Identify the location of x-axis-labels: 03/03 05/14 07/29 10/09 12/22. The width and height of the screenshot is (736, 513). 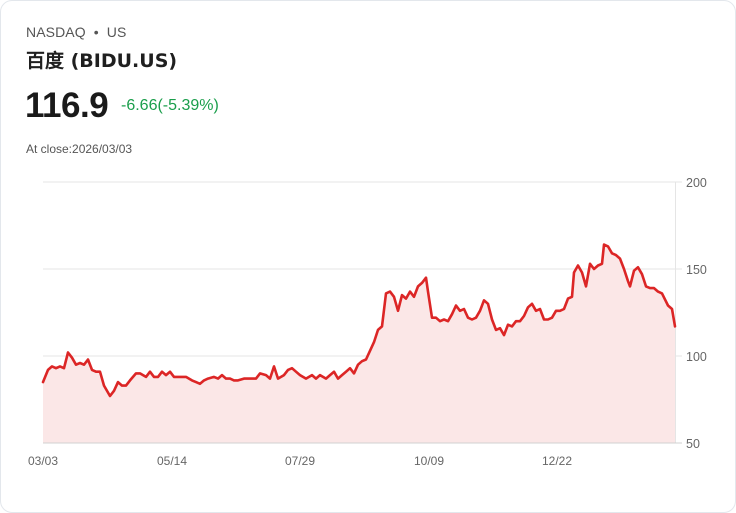
(300, 461).